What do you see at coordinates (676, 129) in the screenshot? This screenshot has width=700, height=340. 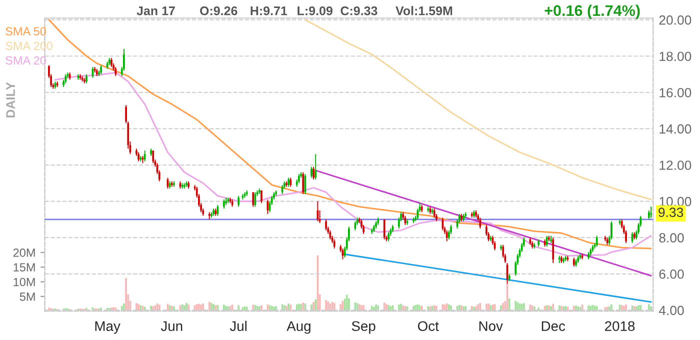 I see `y-tick-label: 14.00` at bounding box center [676, 129].